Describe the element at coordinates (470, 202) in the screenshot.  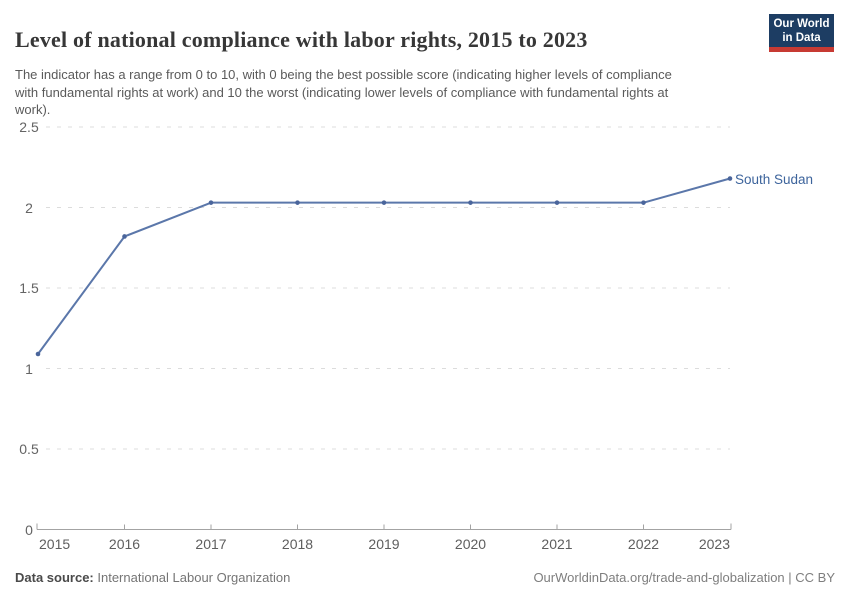
I see `data-point-2020` at that location.